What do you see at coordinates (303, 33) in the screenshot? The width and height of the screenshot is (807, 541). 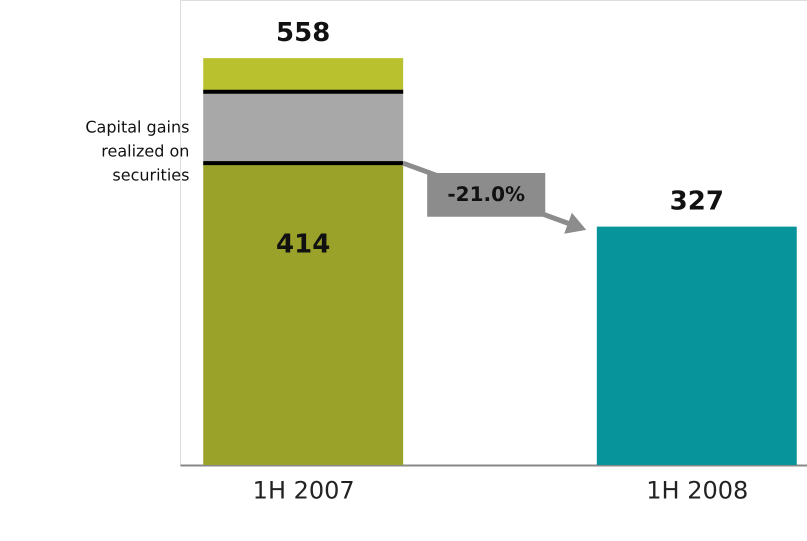 I see `total-label: 558` at bounding box center [303, 33].